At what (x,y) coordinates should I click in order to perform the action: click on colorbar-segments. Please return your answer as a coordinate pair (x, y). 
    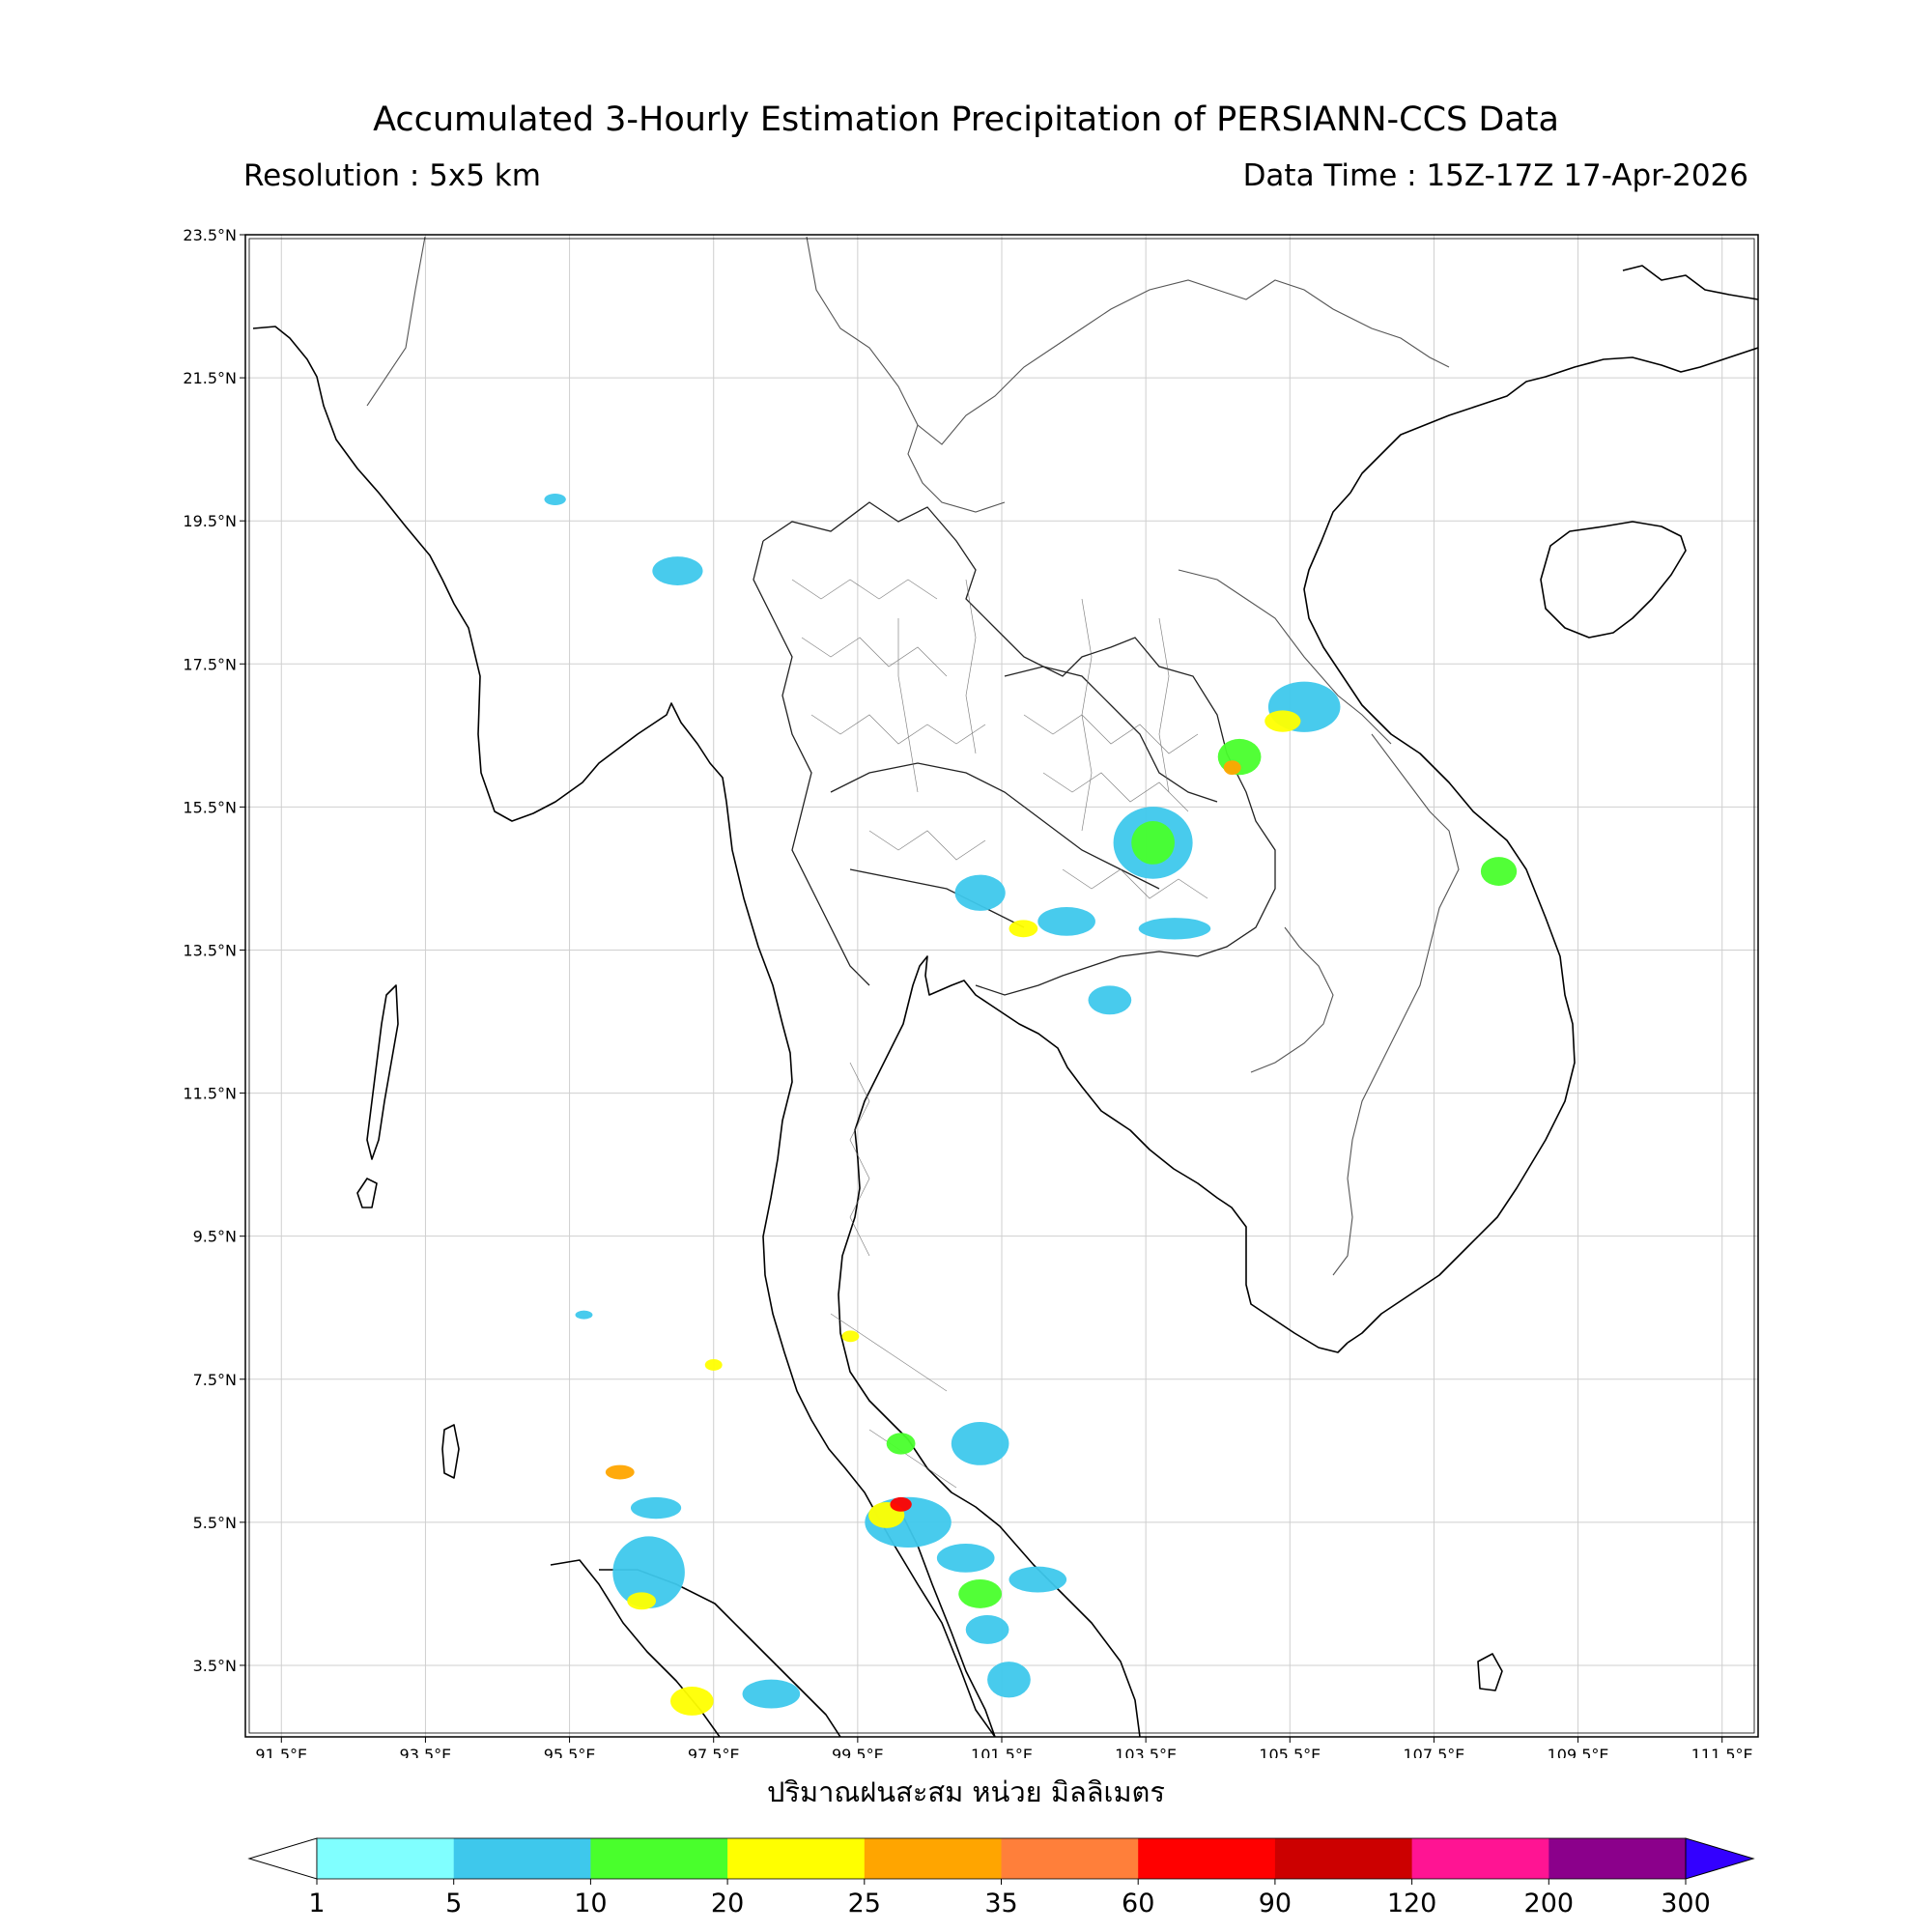
    Looking at the image, I should click on (1001, 1858).